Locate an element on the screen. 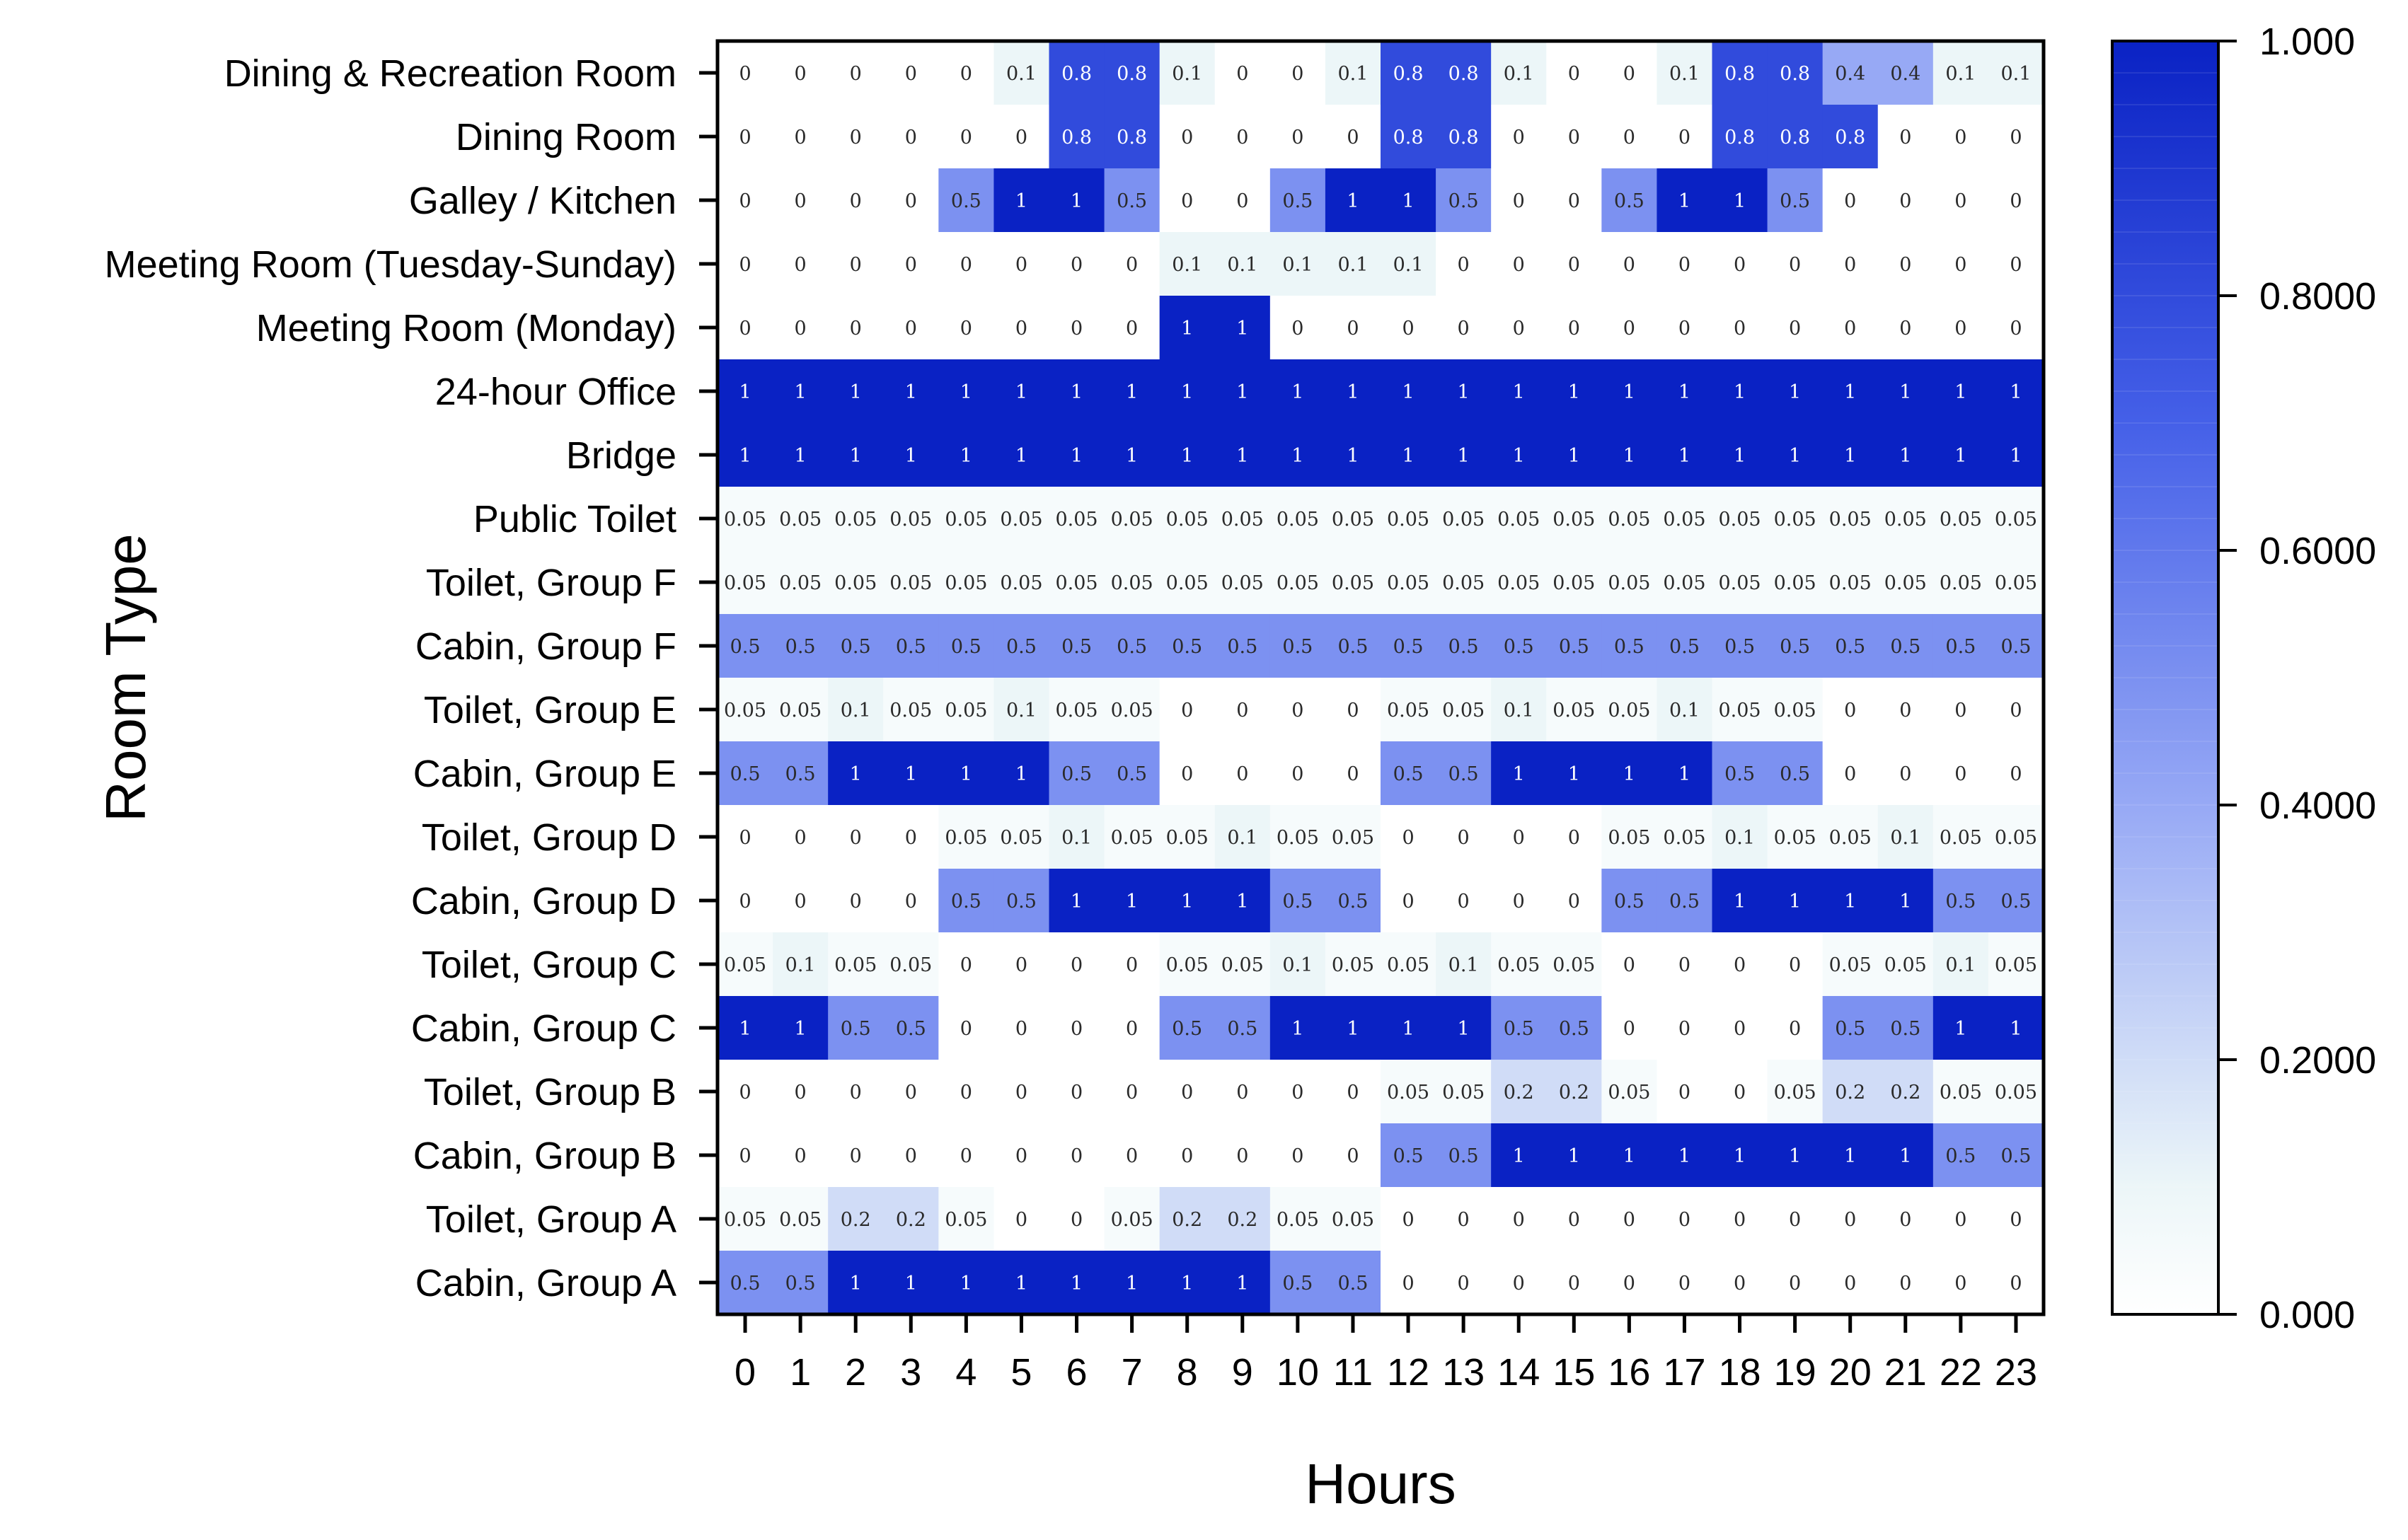  colorbar-tick-label: 0.6000 is located at coordinates (2317, 551).